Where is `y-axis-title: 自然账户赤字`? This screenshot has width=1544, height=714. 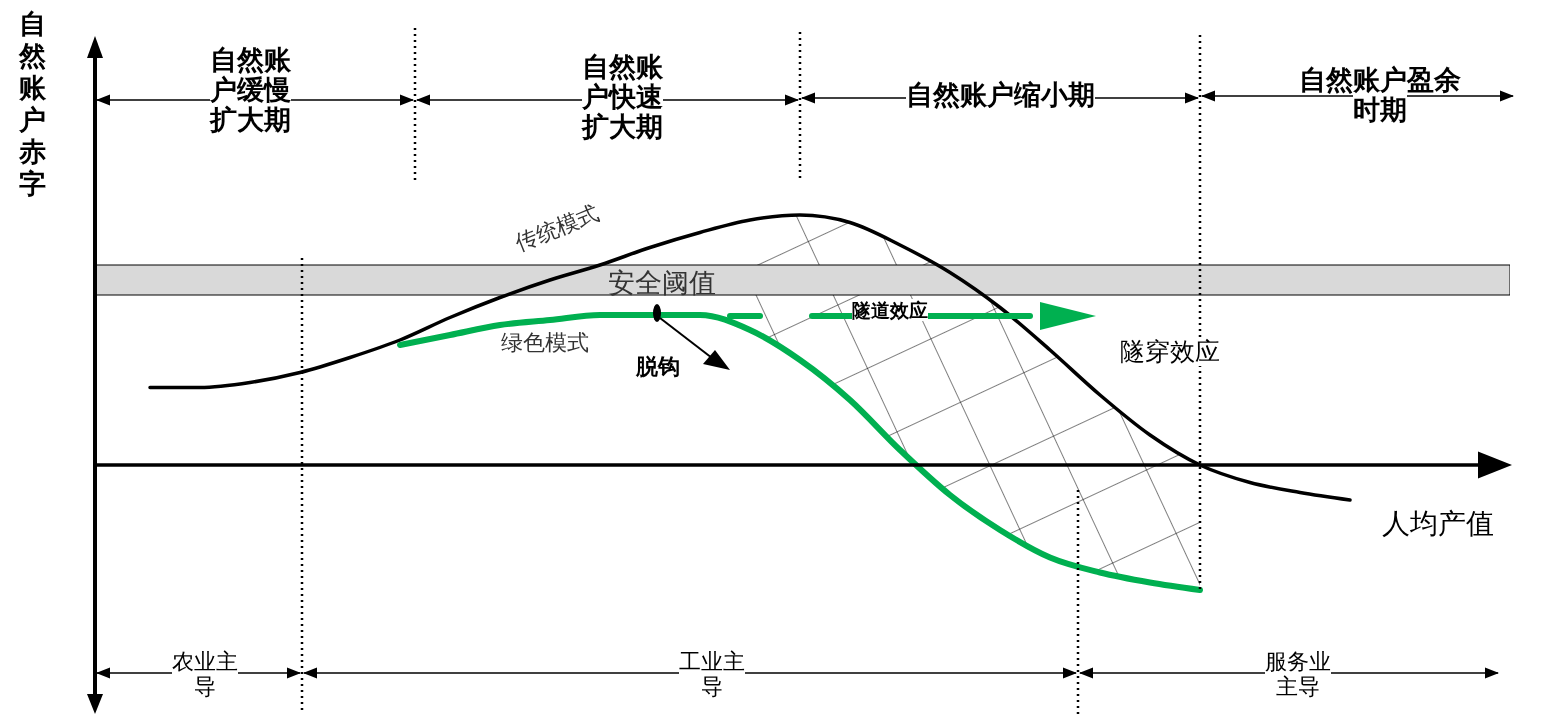
y-axis-title: 自然账户赤字 is located at coordinates (32, 104).